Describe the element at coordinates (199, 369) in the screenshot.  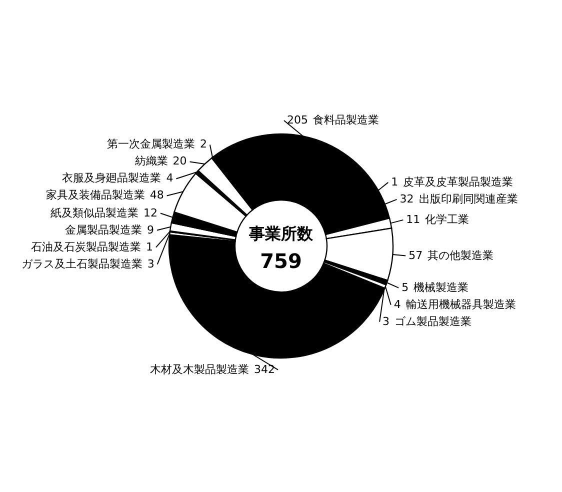
I see `slice-label: 木材及木製品製造業` at that location.